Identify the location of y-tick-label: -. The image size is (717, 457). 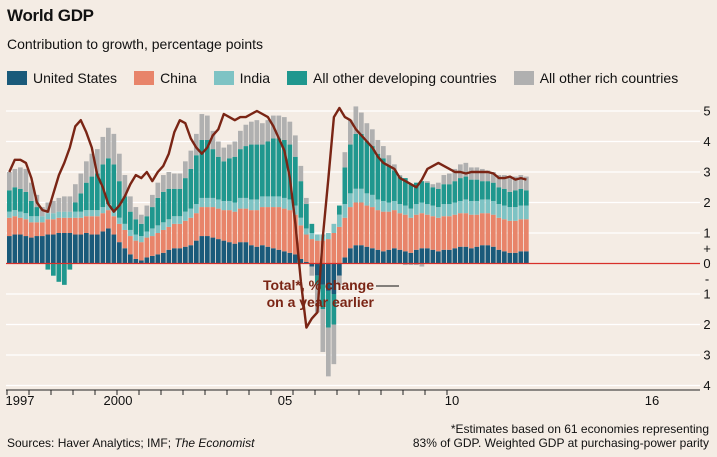
(707, 278).